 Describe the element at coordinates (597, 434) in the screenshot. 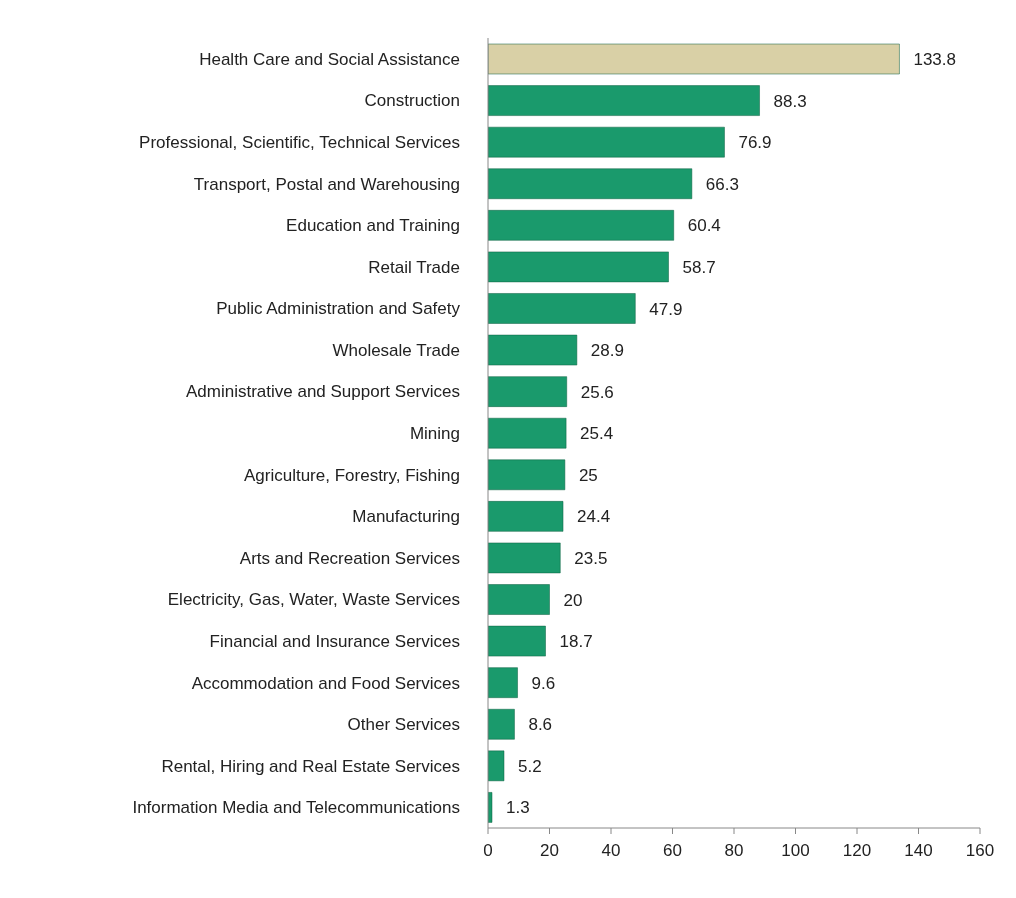

I see `data-label: 25.4` at that location.